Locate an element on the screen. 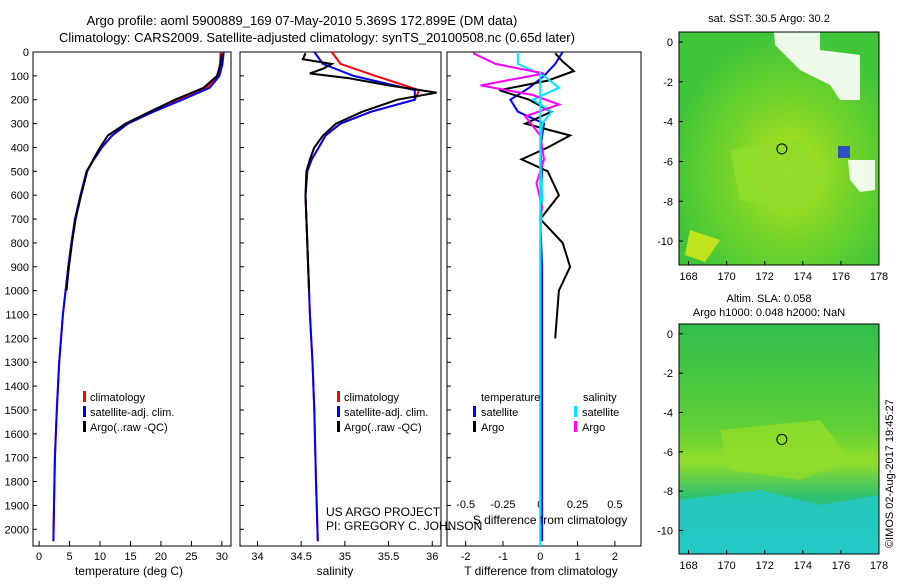 Image resolution: width=900 pixels, height=585 pixels. y-tick-label: 1200 is located at coordinates (17, 339).